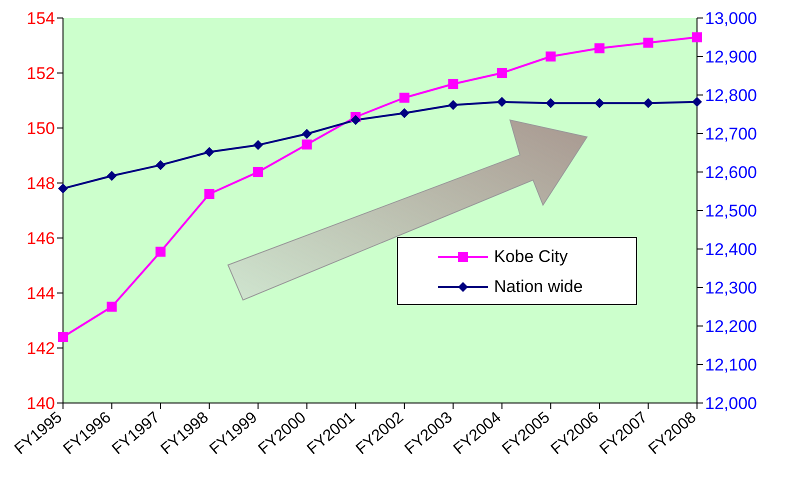 The width and height of the screenshot is (788, 489). What do you see at coordinates (40, 128) in the screenshot?
I see `y-tick-label: 150` at bounding box center [40, 128].